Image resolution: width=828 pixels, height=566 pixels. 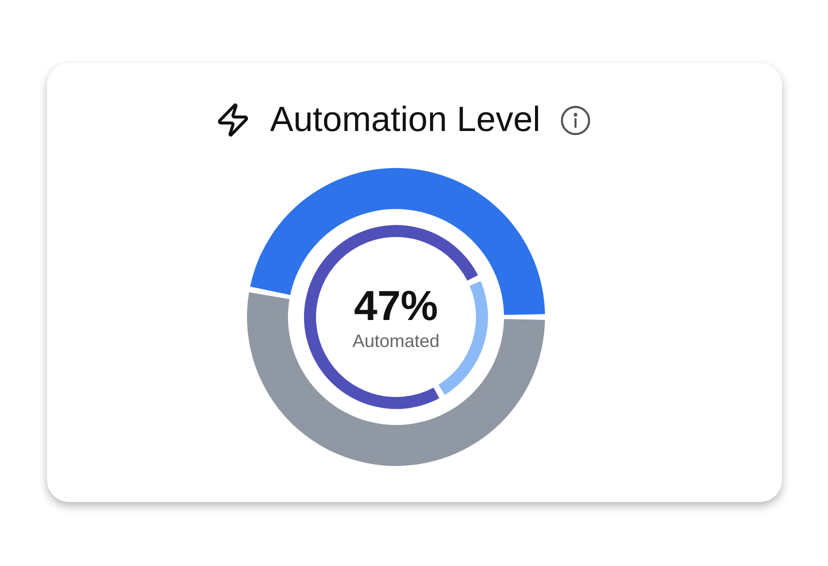 I want to click on chart-title: Automation Level, so click(x=405, y=119).